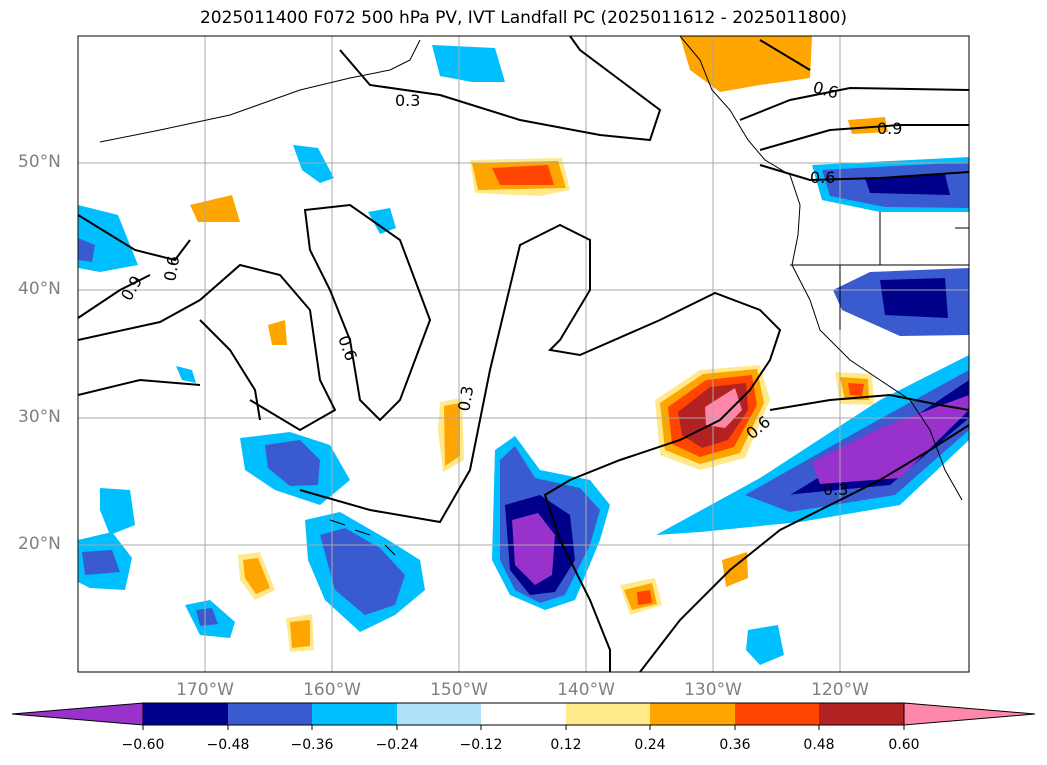 The image size is (1047, 765). What do you see at coordinates (713, 690) in the screenshot?
I see `lon-label: 130°W` at bounding box center [713, 690].